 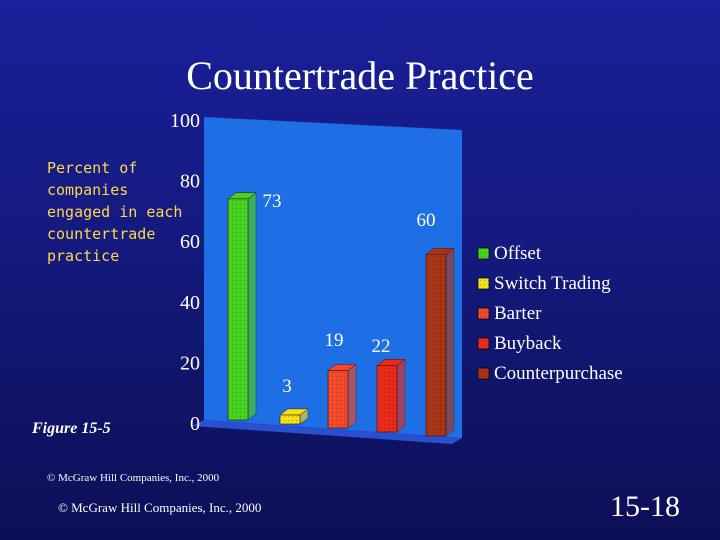 What do you see at coordinates (558, 373) in the screenshot?
I see `legend-label: Counterpurchase` at bounding box center [558, 373].